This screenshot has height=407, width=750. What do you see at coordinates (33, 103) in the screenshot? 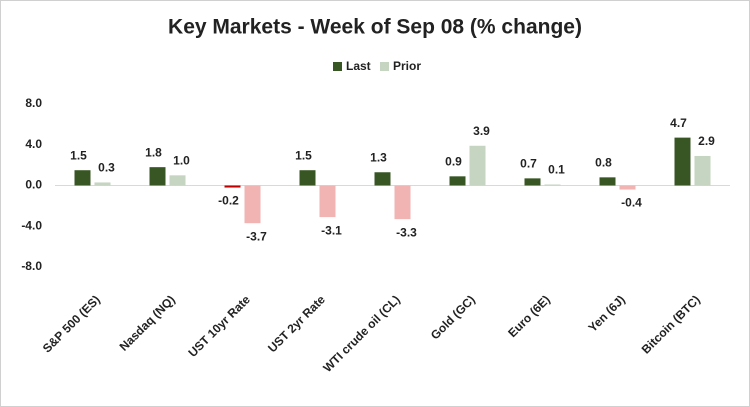
I see `y-tick-label: 8.0` at bounding box center [33, 103].